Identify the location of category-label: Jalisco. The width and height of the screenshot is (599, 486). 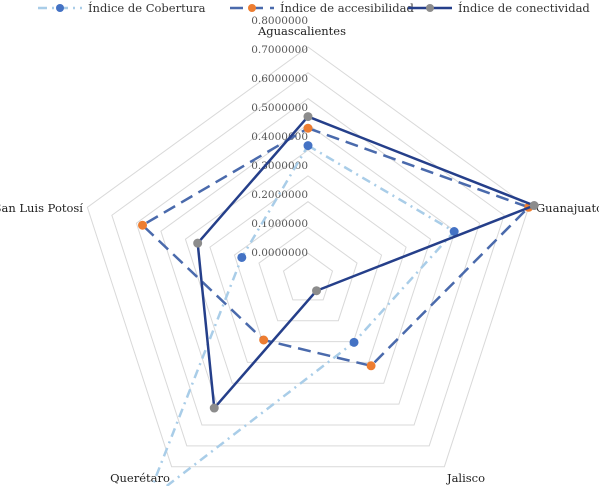
(465, 478).